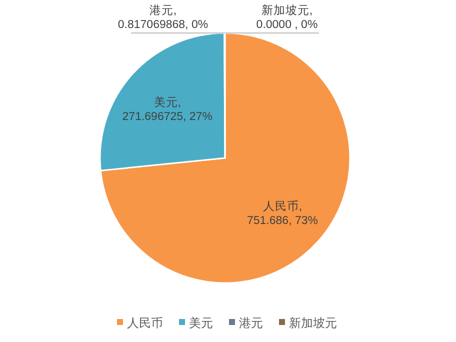 This screenshot has height=342, width=456. Describe the element at coordinates (313, 323) in the screenshot. I see `legend-label: 新加坡元` at that location.